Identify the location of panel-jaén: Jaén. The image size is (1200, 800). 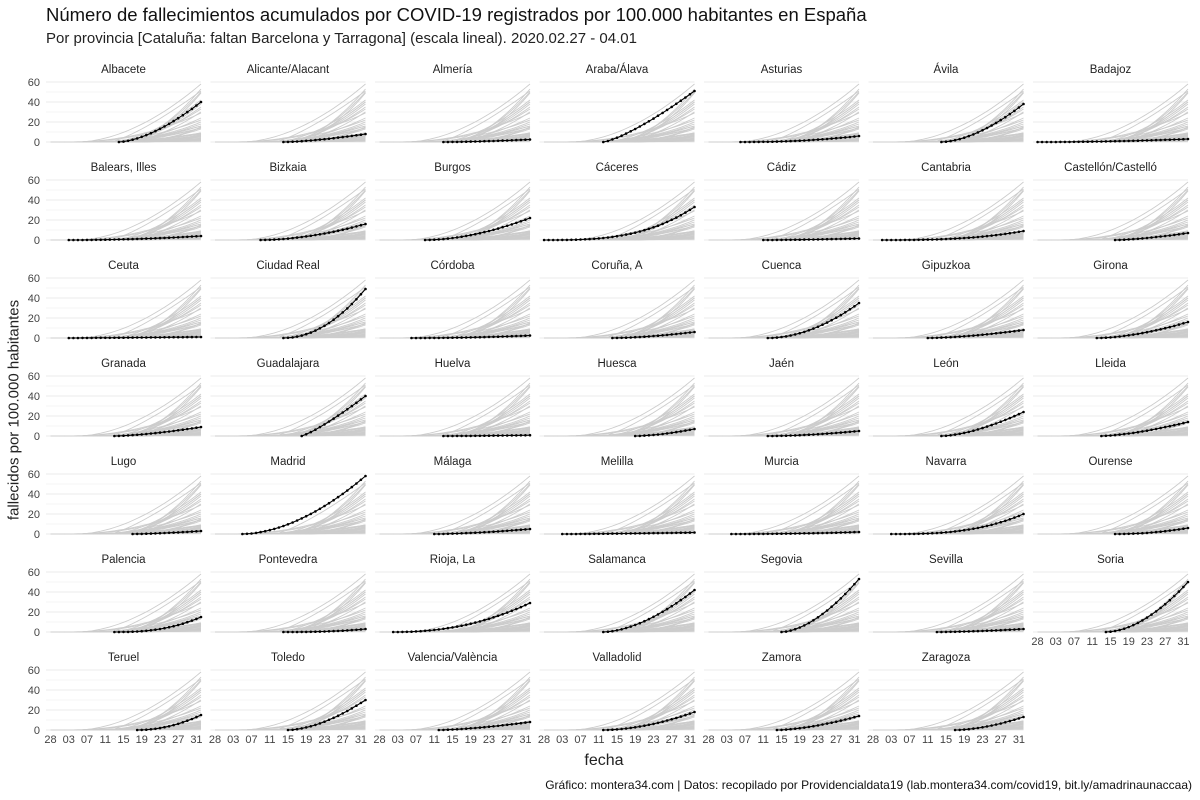
(782, 398).